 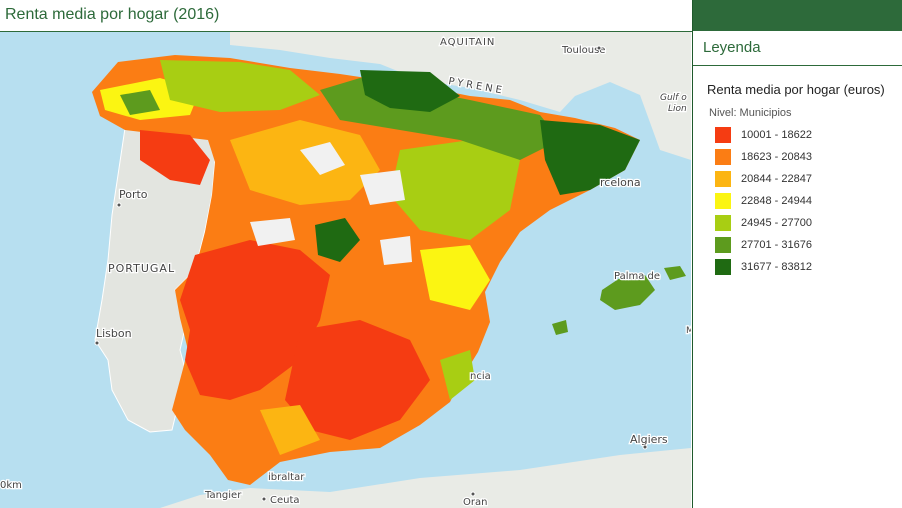 I want to click on region-lightgreen-north, so click(x=240, y=86).